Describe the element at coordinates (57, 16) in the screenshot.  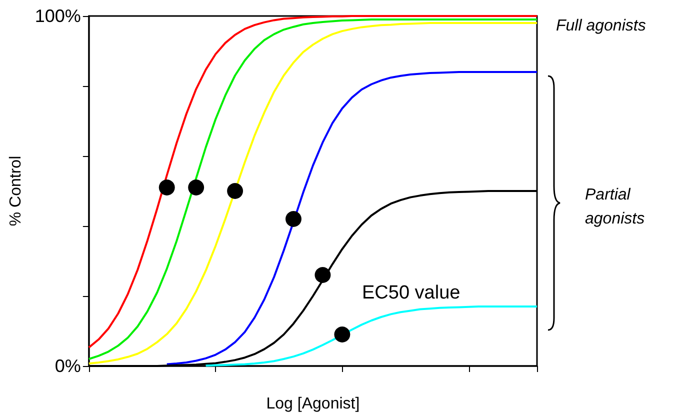
I see `y-tick-label: 100%` at that location.